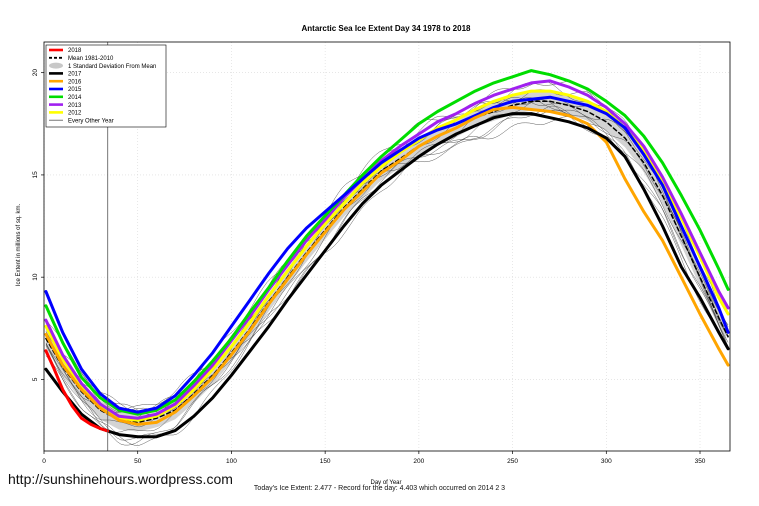 The height and width of the screenshot is (506, 759). Describe the element at coordinates (35, 175) in the screenshot. I see `y-tick-label: 15` at that location.